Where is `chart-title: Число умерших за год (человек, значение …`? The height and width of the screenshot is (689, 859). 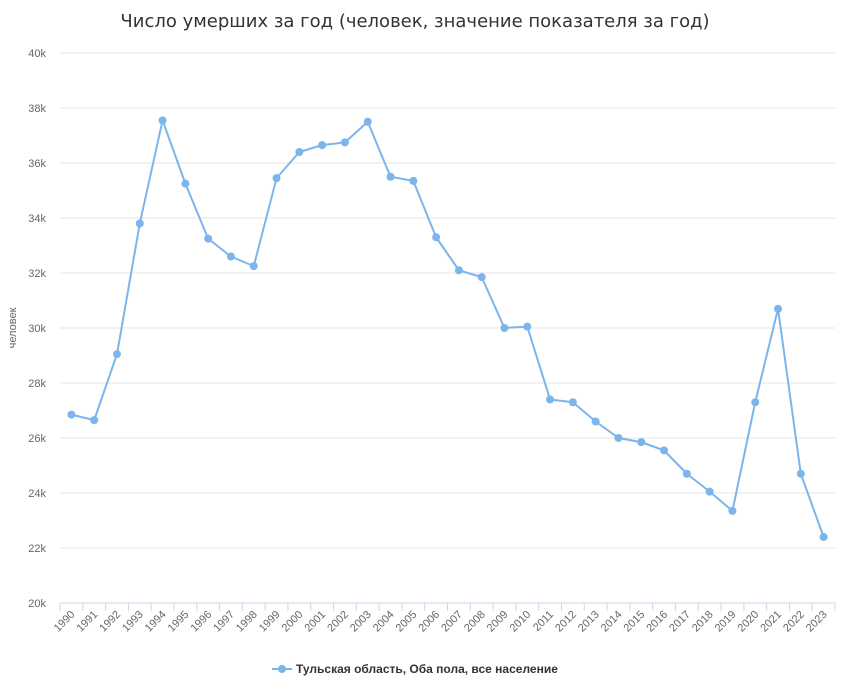
chart-title: Число умерших за год (человек, значение … is located at coordinates (414, 21).